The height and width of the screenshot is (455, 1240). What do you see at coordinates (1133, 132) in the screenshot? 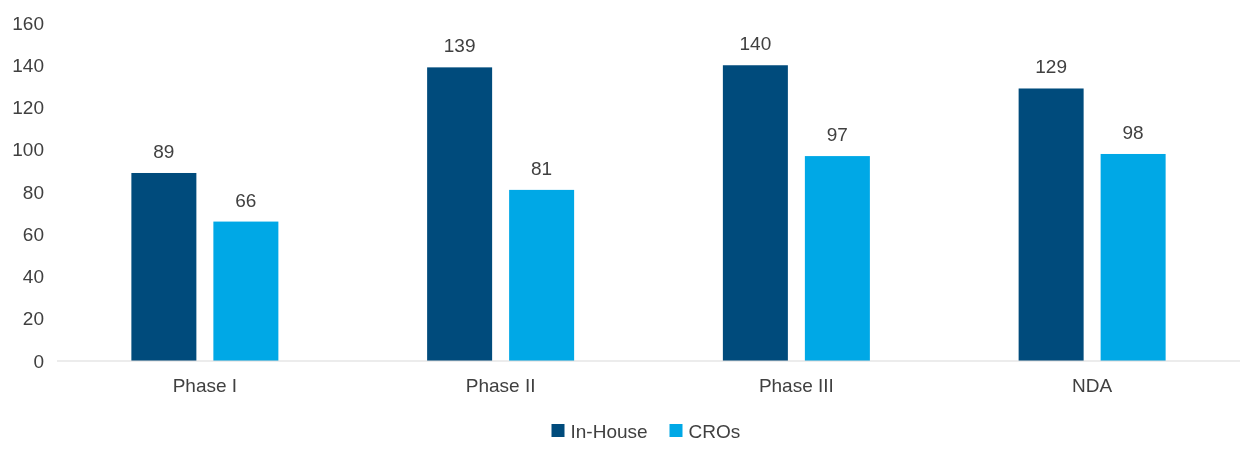
I see `data-label: 98` at bounding box center [1133, 132].